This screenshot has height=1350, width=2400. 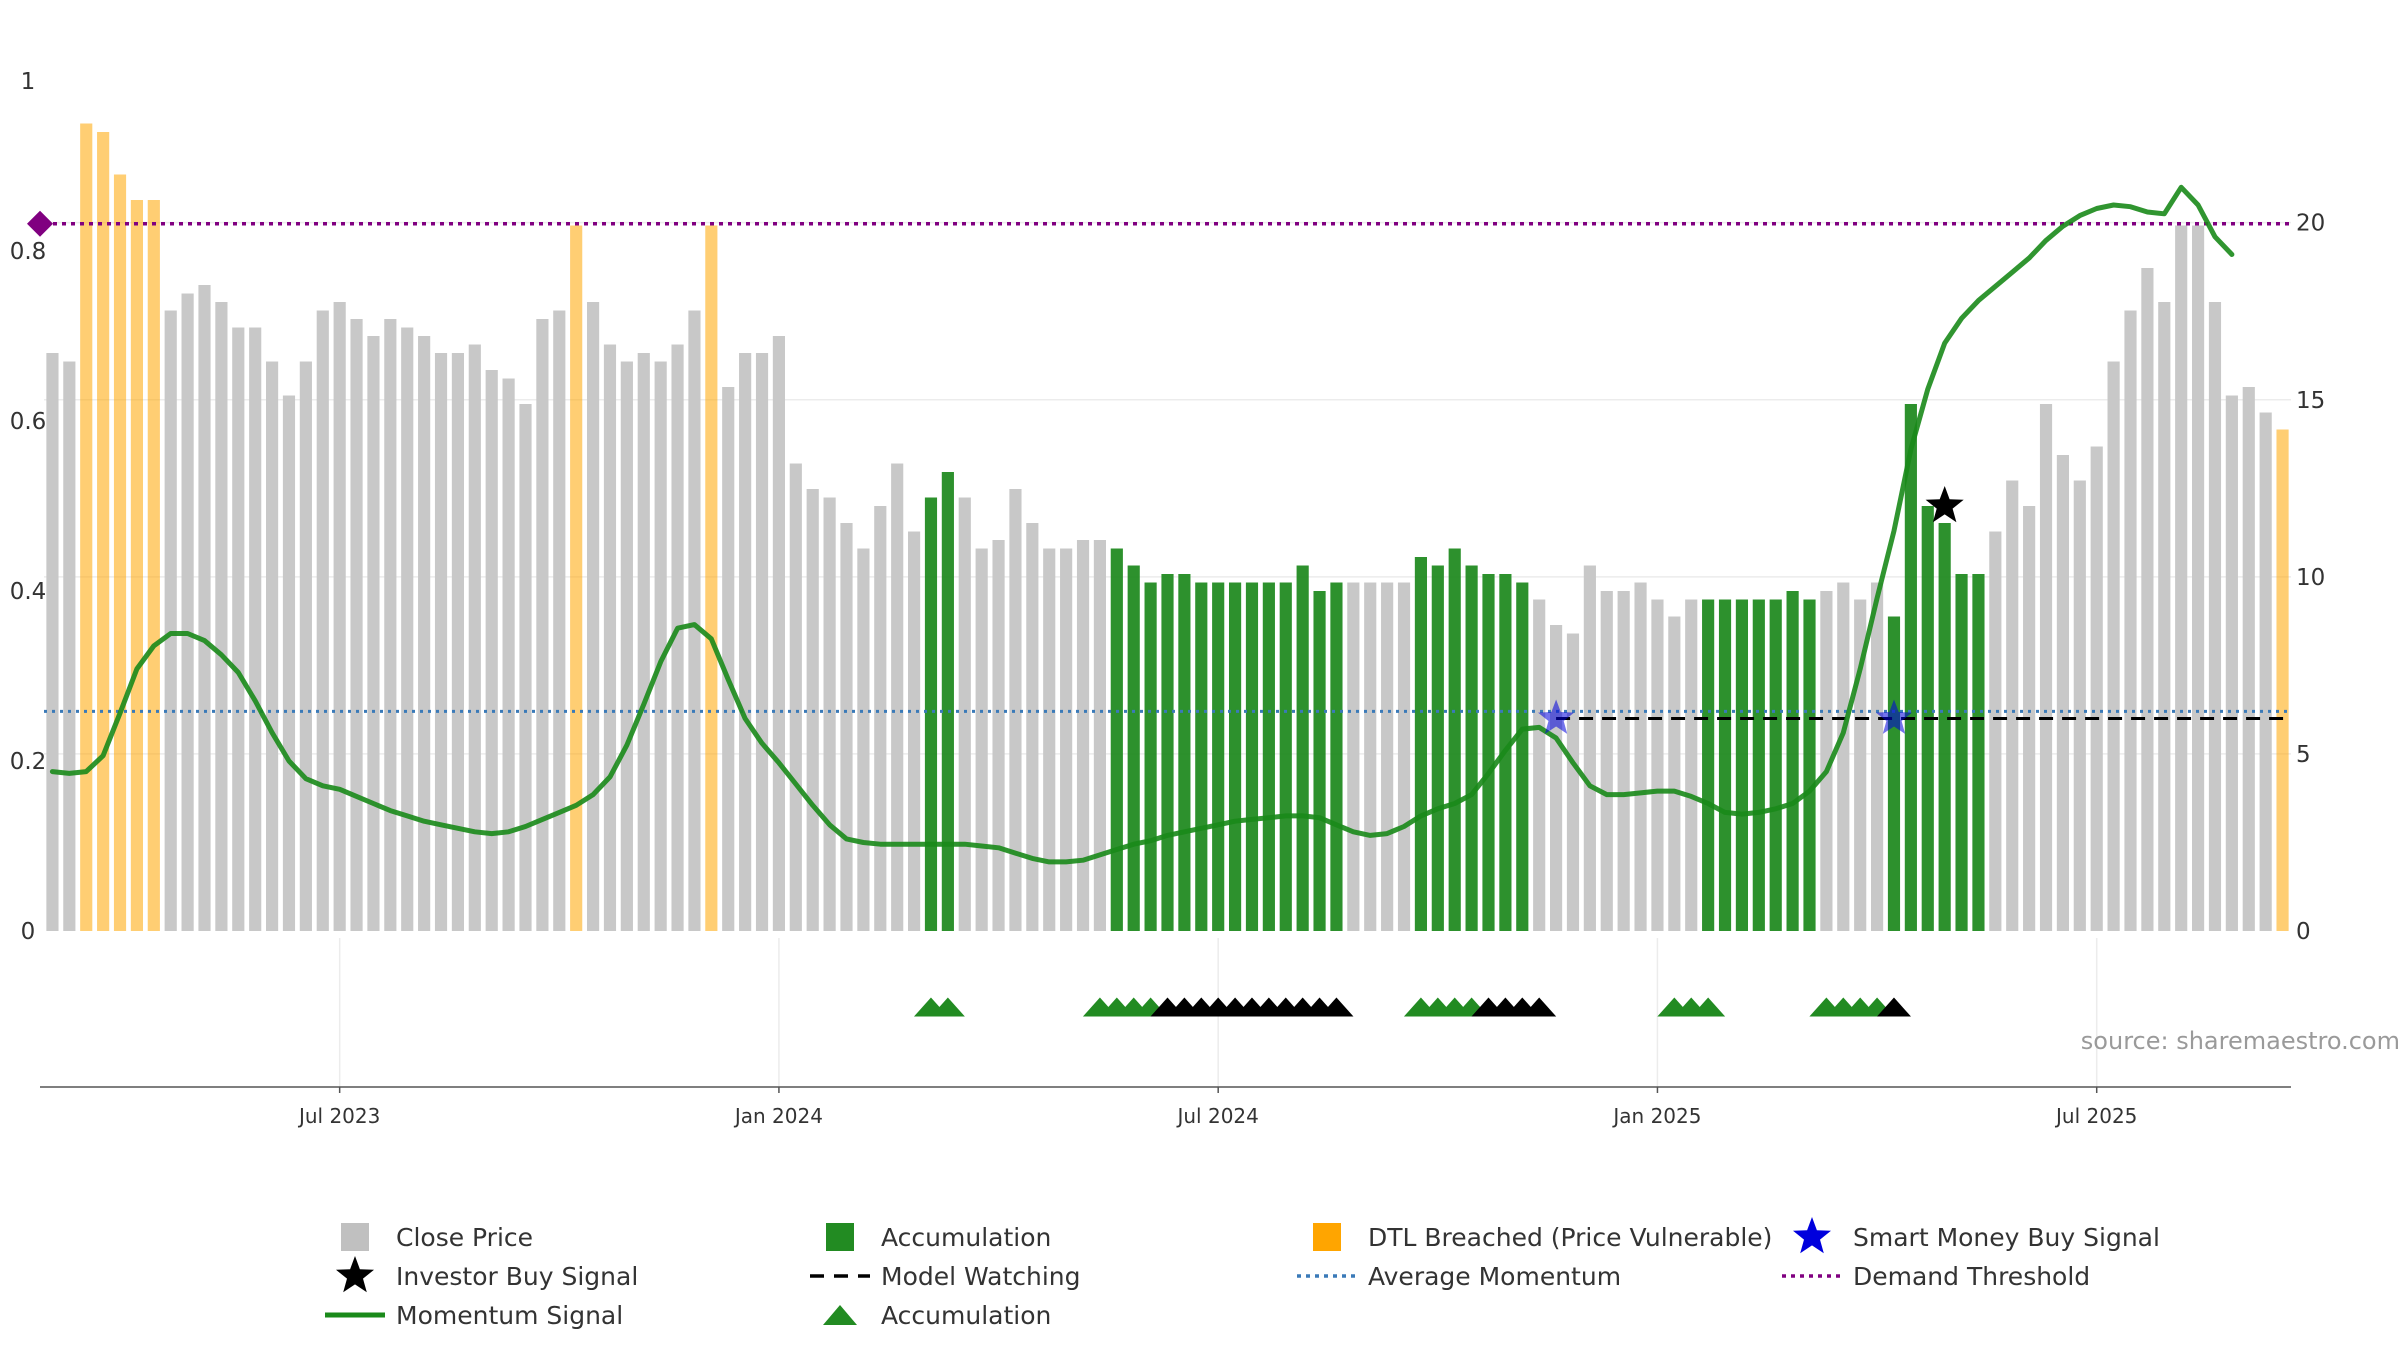 What do you see at coordinates (981, 1276) in the screenshot?
I see `legend-label: Model Watching` at bounding box center [981, 1276].